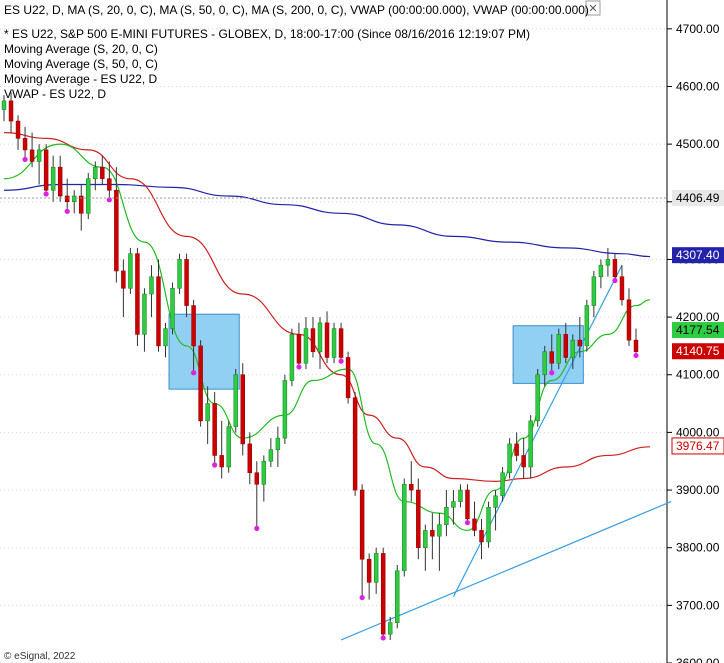  I want to click on trendline, so click(537, 430).